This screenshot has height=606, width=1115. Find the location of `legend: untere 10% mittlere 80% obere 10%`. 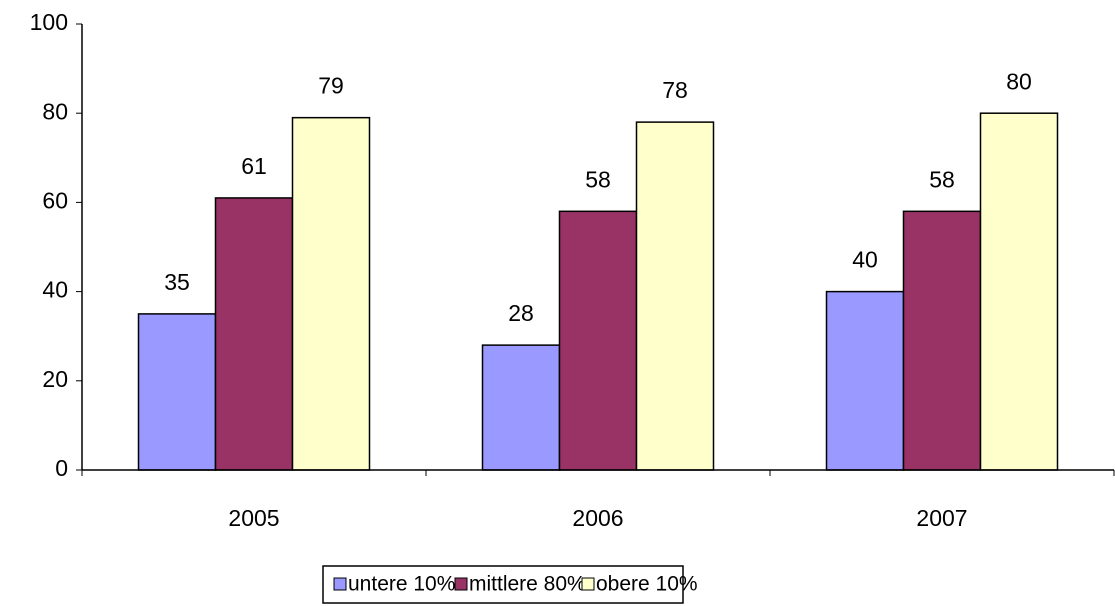

legend: untere 10% mittlere 80% obere 10% is located at coordinates (510, 584).